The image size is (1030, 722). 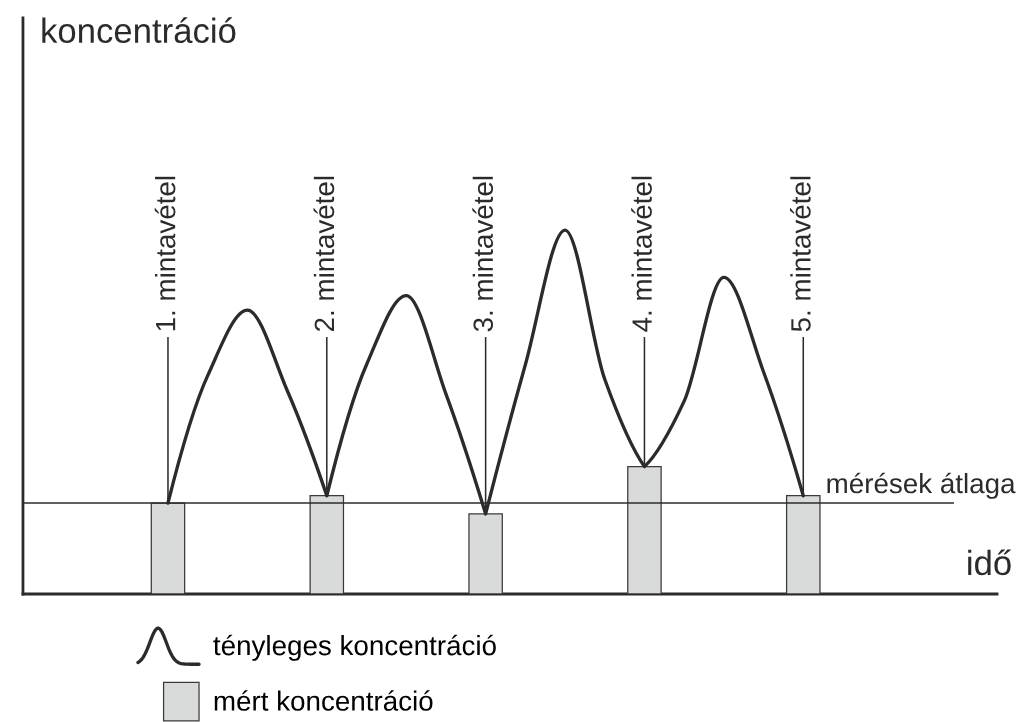 I want to click on x-axis-title: idő, so click(x=989, y=562).